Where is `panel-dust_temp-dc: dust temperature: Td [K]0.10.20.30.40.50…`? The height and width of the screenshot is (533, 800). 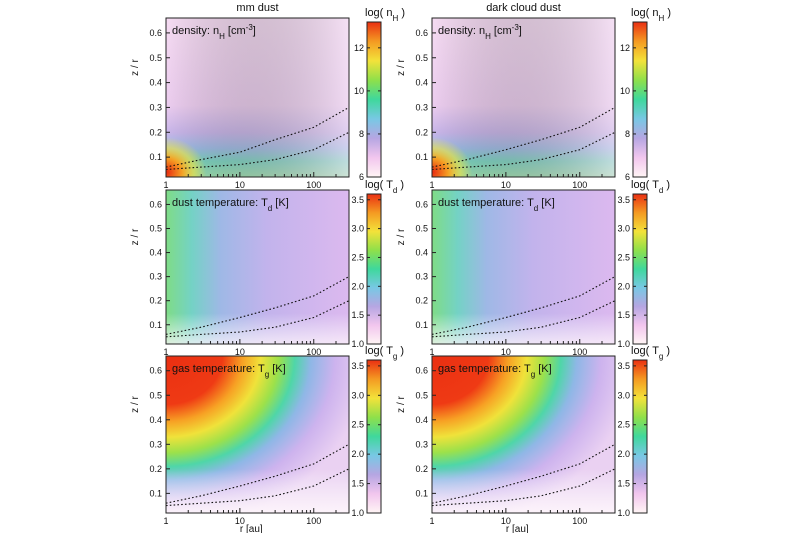
panel-dust_temp-dc: dust temperature: Td [K]0.10.20.30.40.50… is located at coordinates (506, 273).